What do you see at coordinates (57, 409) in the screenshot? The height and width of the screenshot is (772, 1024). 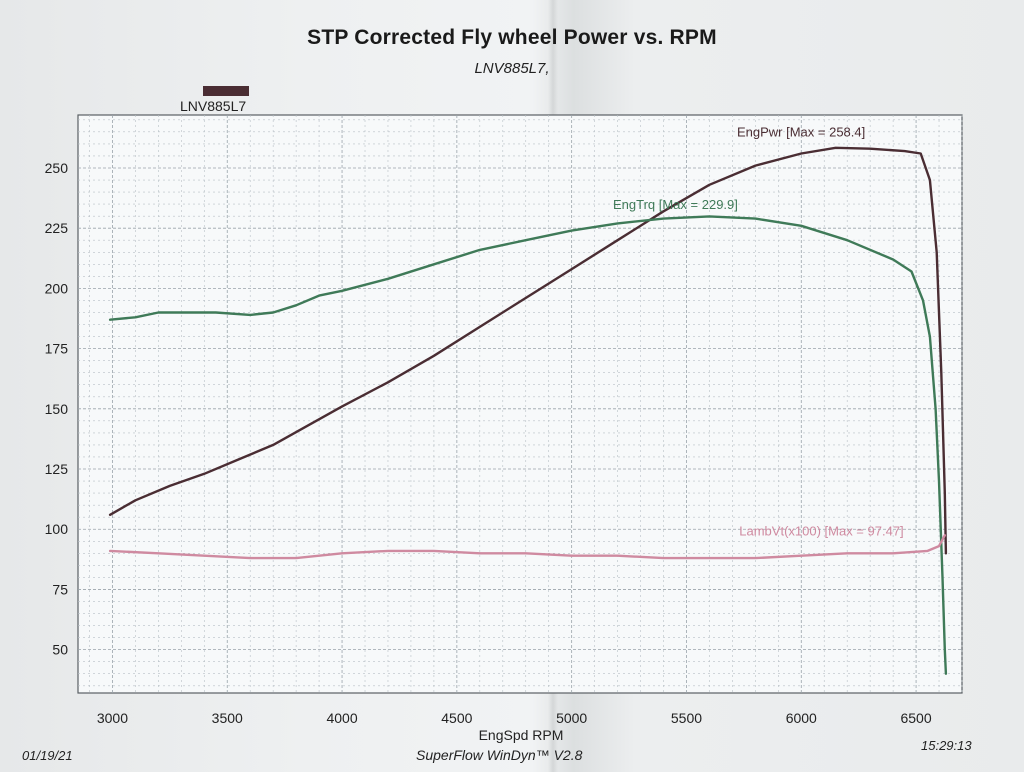 I see `y-tick-label: 150` at bounding box center [57, 409].